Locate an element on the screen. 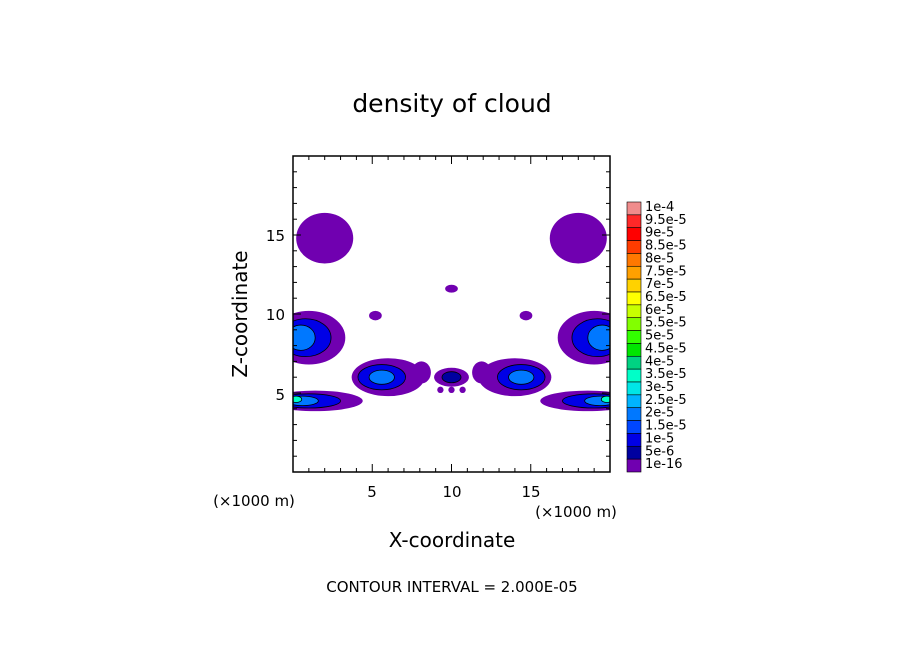 The width and height of the screenshot is (904, 654). contour-interval-footer: CONTOUR INTERVAL = 2.000E-05 is located at coordinates (451, 587).